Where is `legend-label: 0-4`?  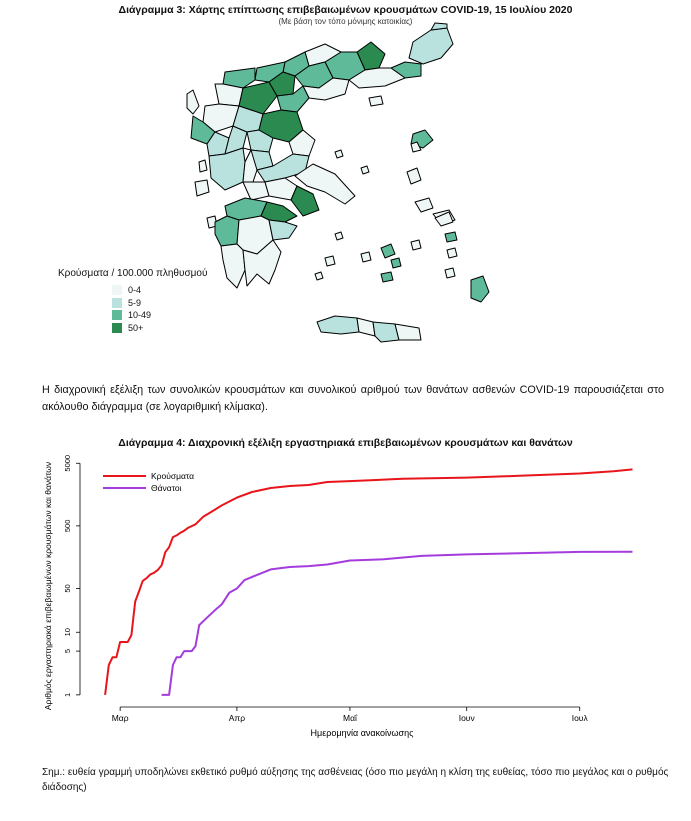
legend-label: 0-4 is located at coordinates (135, 290).